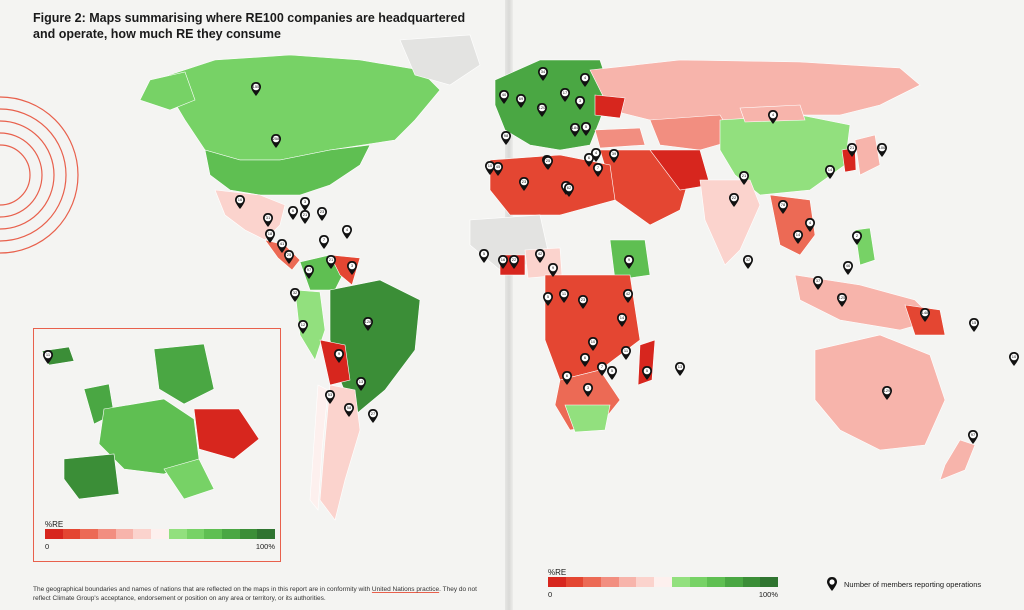  I want to click on chile-region, so click(319, 447).